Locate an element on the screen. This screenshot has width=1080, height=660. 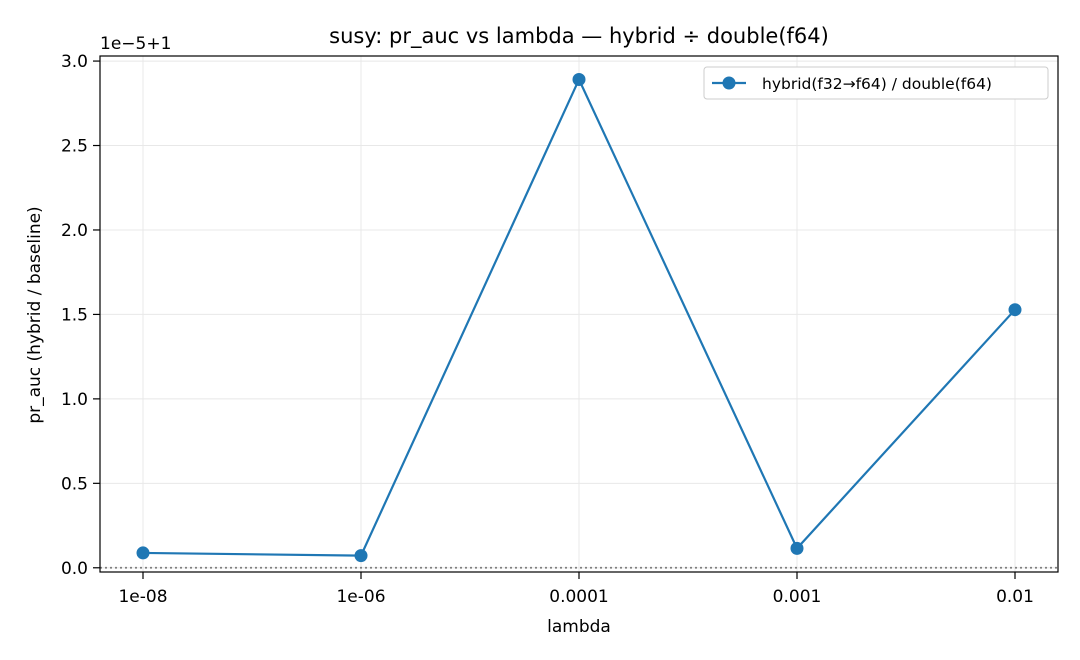
y-tick-label: 1.0 is located at coordinates (74, 400).